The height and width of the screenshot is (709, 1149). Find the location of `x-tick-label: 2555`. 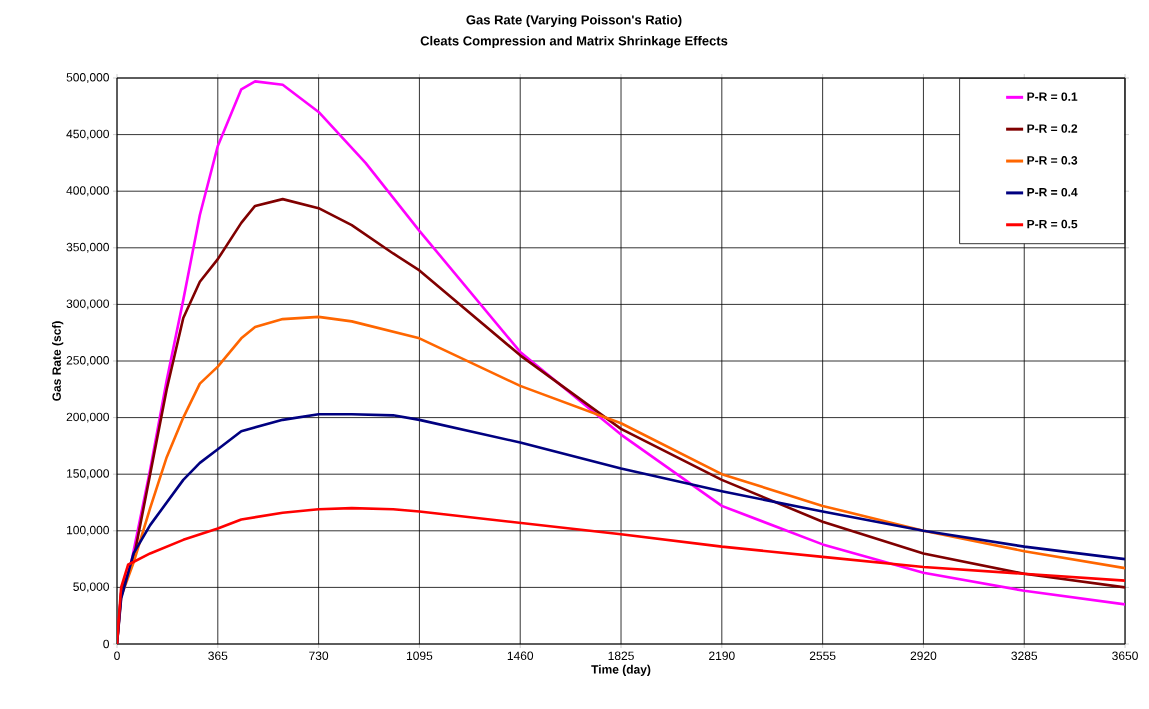

x-tick-label: 2555 is located at coordinates (822, 656).